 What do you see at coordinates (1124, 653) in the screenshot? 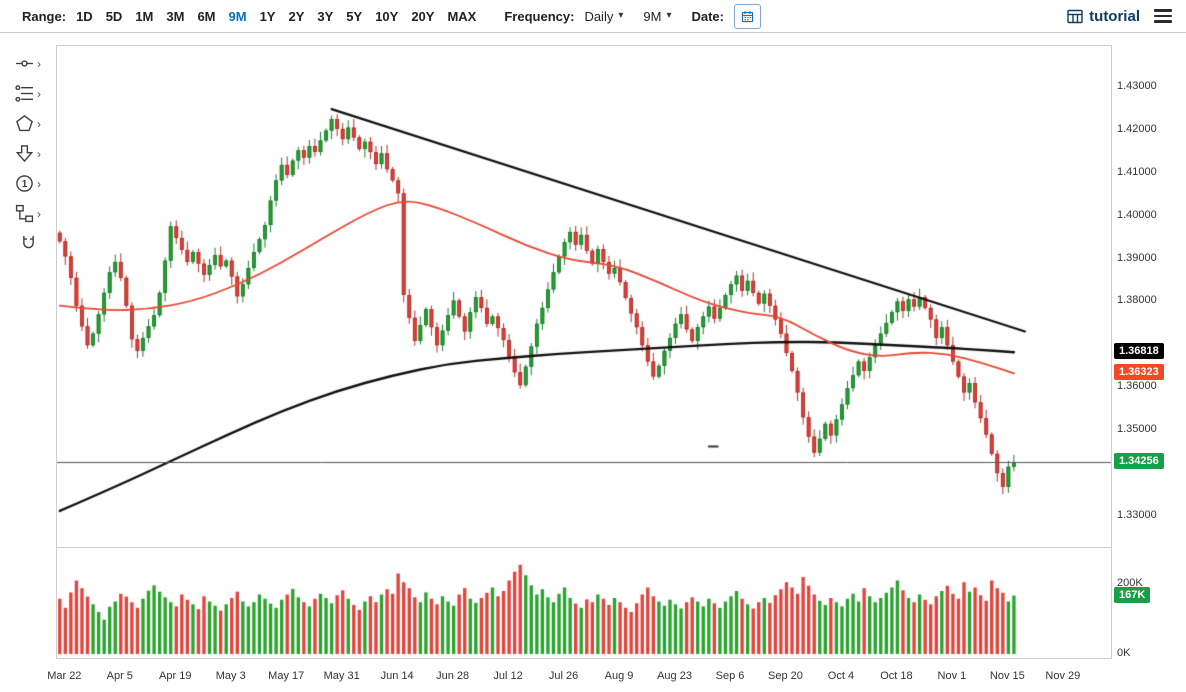
I see `volume-tick-label: 0K` at bounding box center [1124, 653].